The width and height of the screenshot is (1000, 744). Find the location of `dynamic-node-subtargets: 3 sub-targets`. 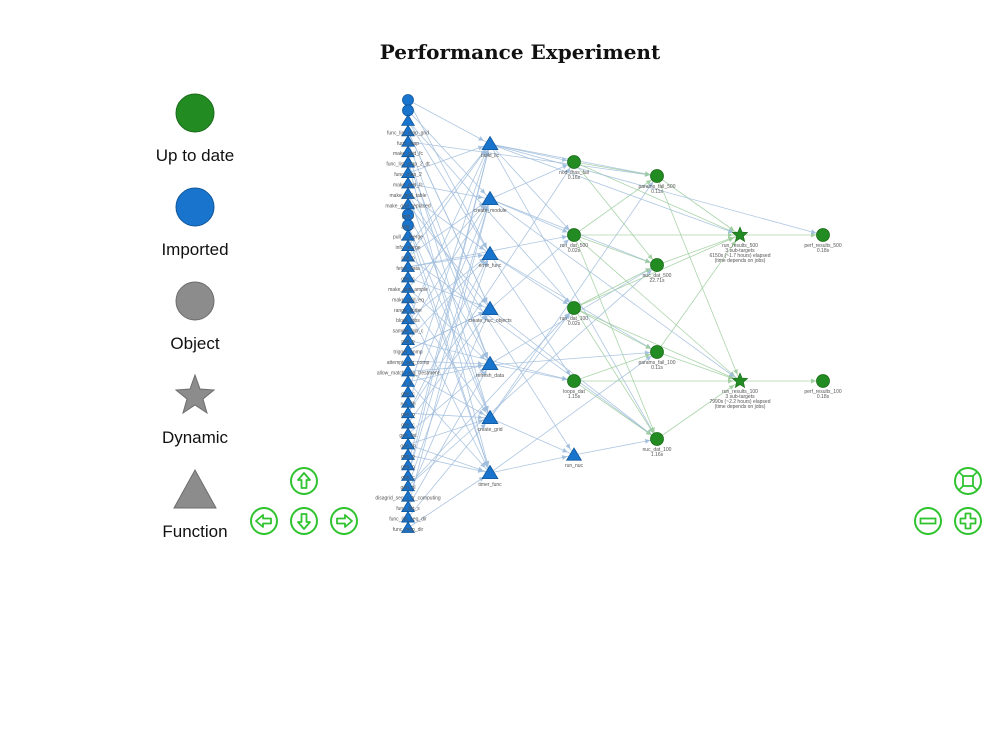

dynamic-node-subtargets: 3 sub-targets is located at coordinates (740, 251).